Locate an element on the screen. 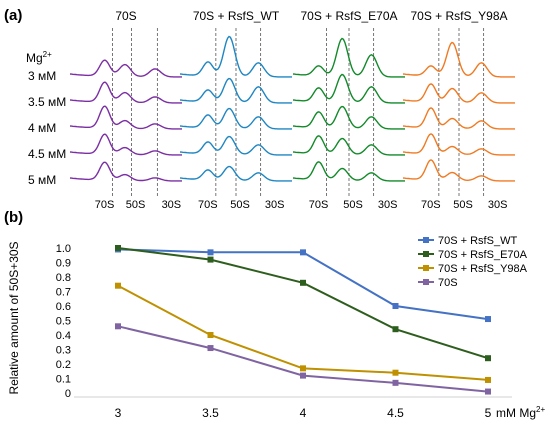  legend-label: 70S is located at coordinates (448, 283).